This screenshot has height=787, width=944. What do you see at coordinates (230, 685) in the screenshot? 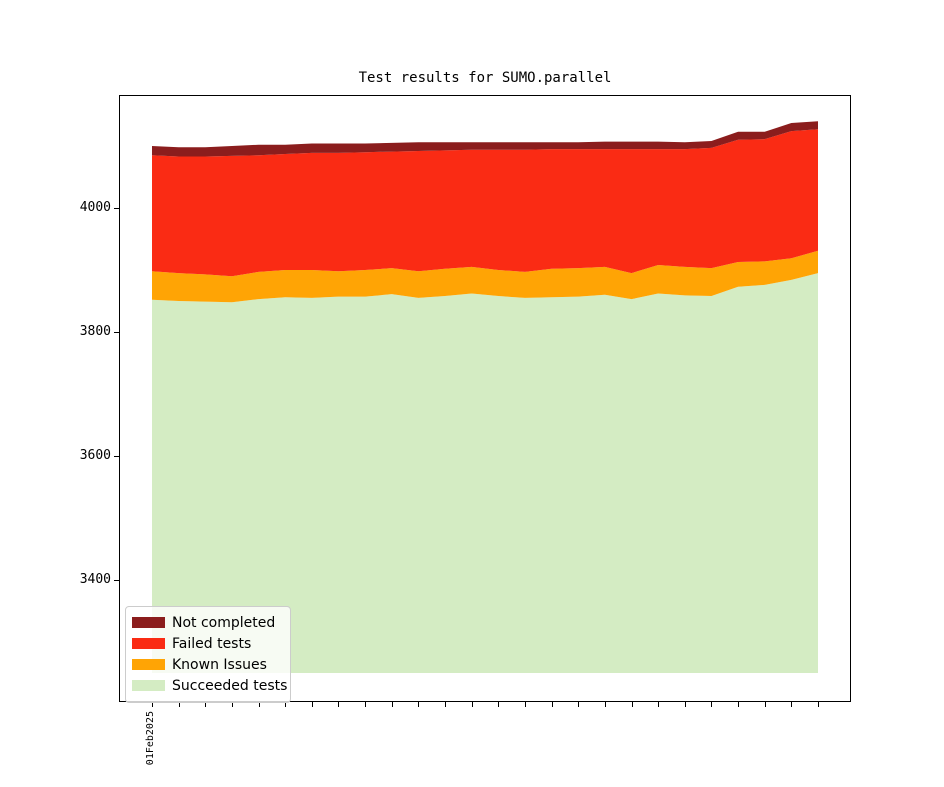
I see `legend-label: Succeeded tests` at bounding box center [230, 685].